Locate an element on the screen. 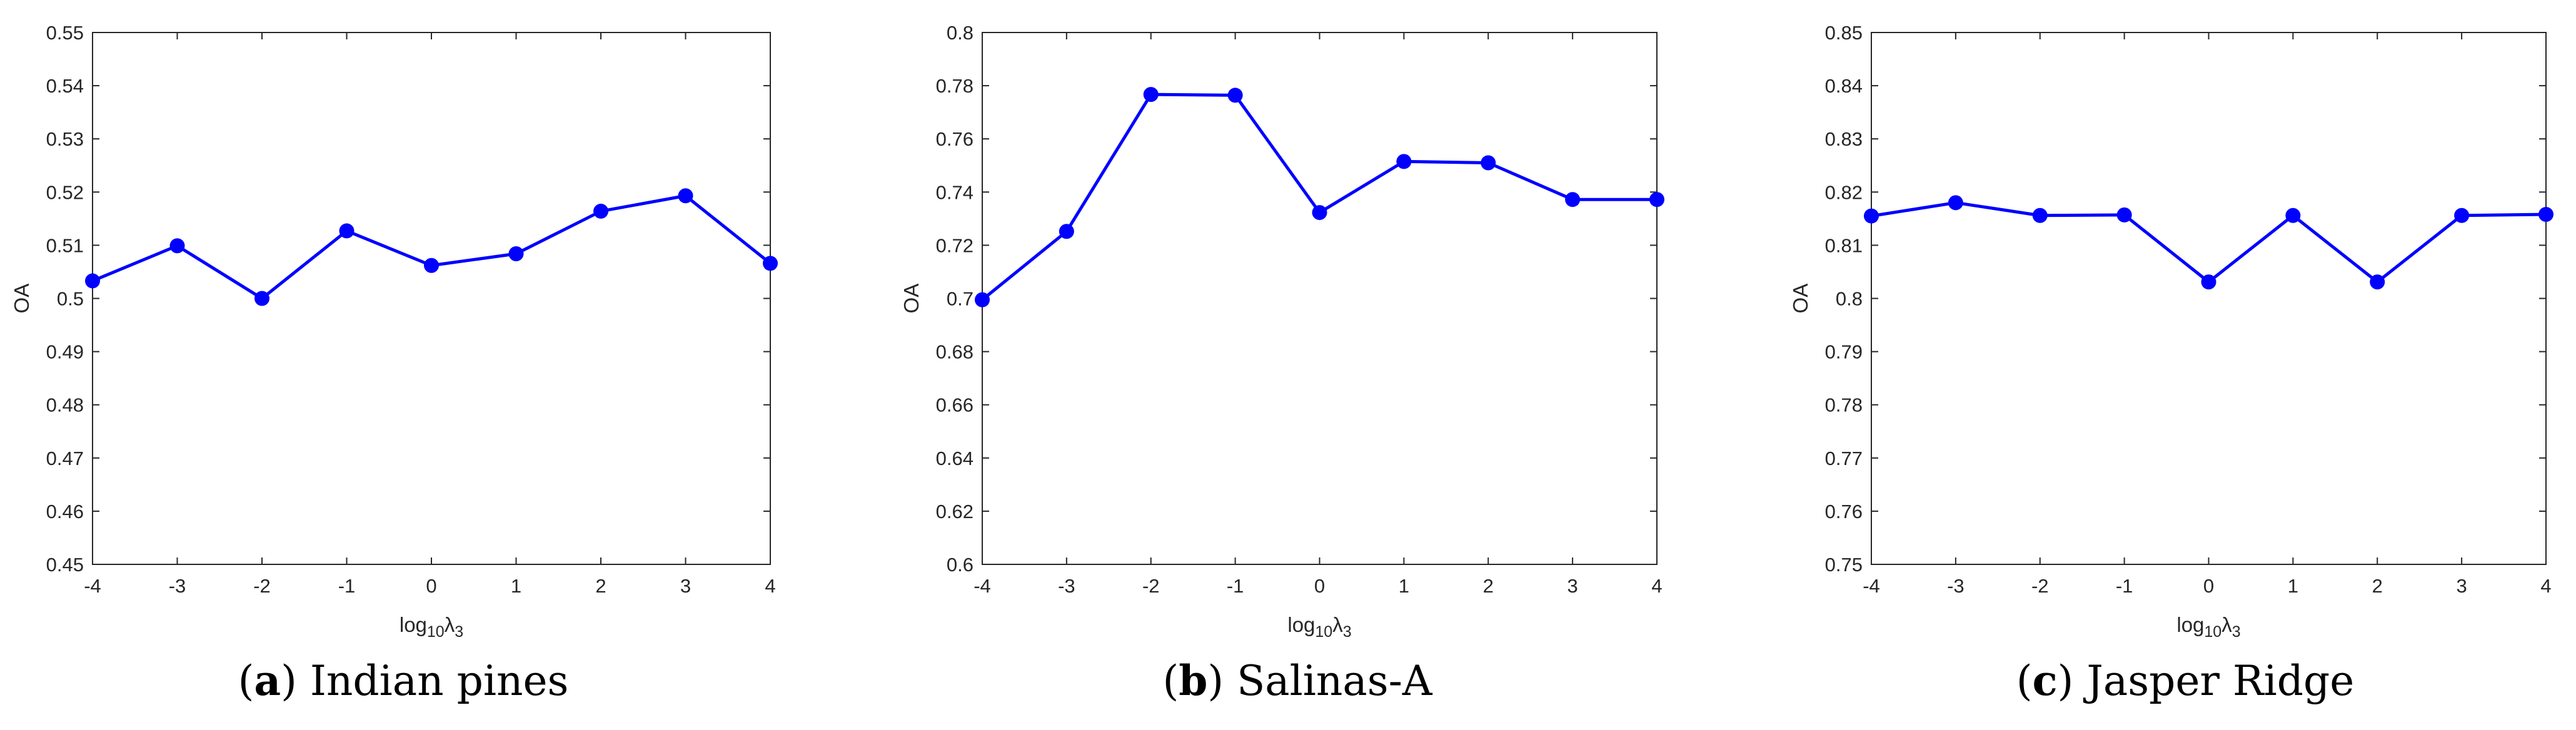  y-tick-label: 0.68 is located at coordinates (955, 352).